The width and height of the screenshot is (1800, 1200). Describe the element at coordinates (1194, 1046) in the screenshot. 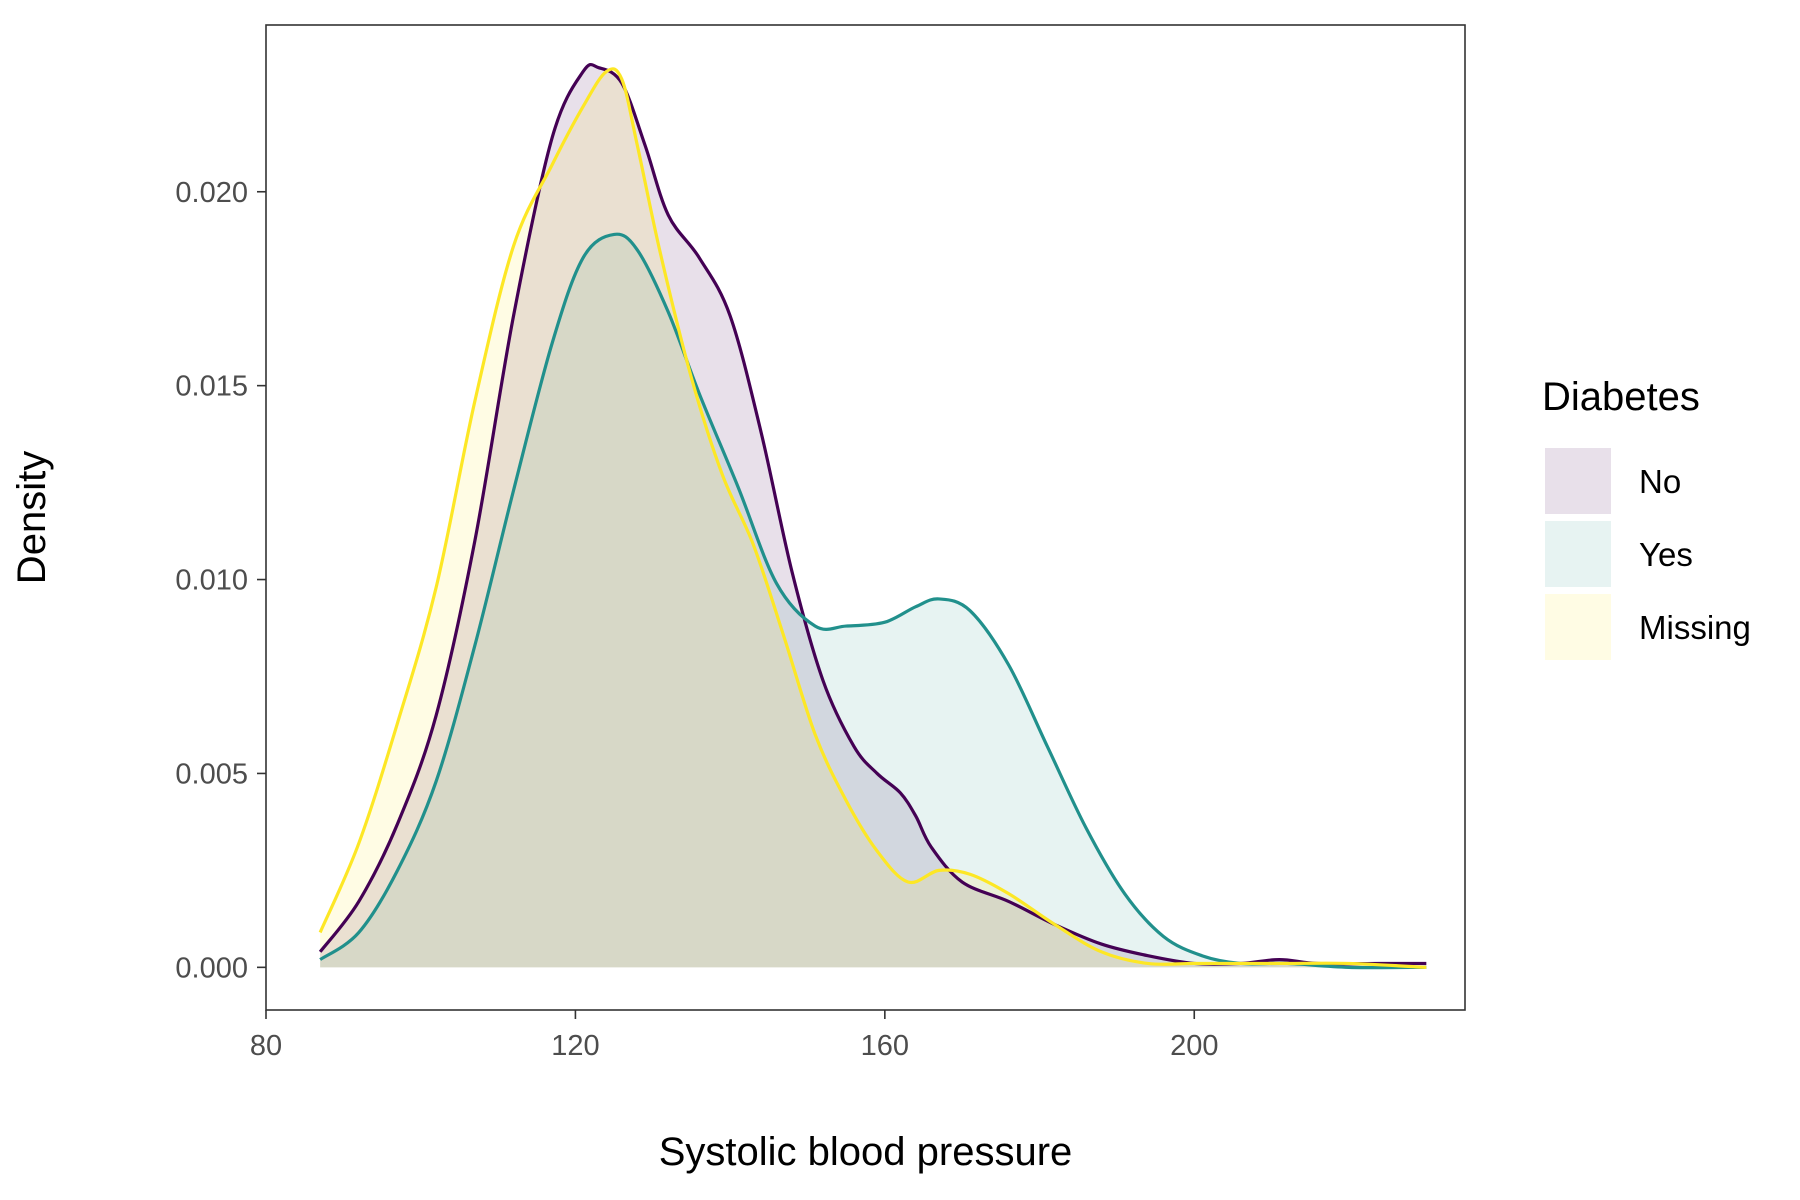

I see `x-tick-label: 200` at that location.